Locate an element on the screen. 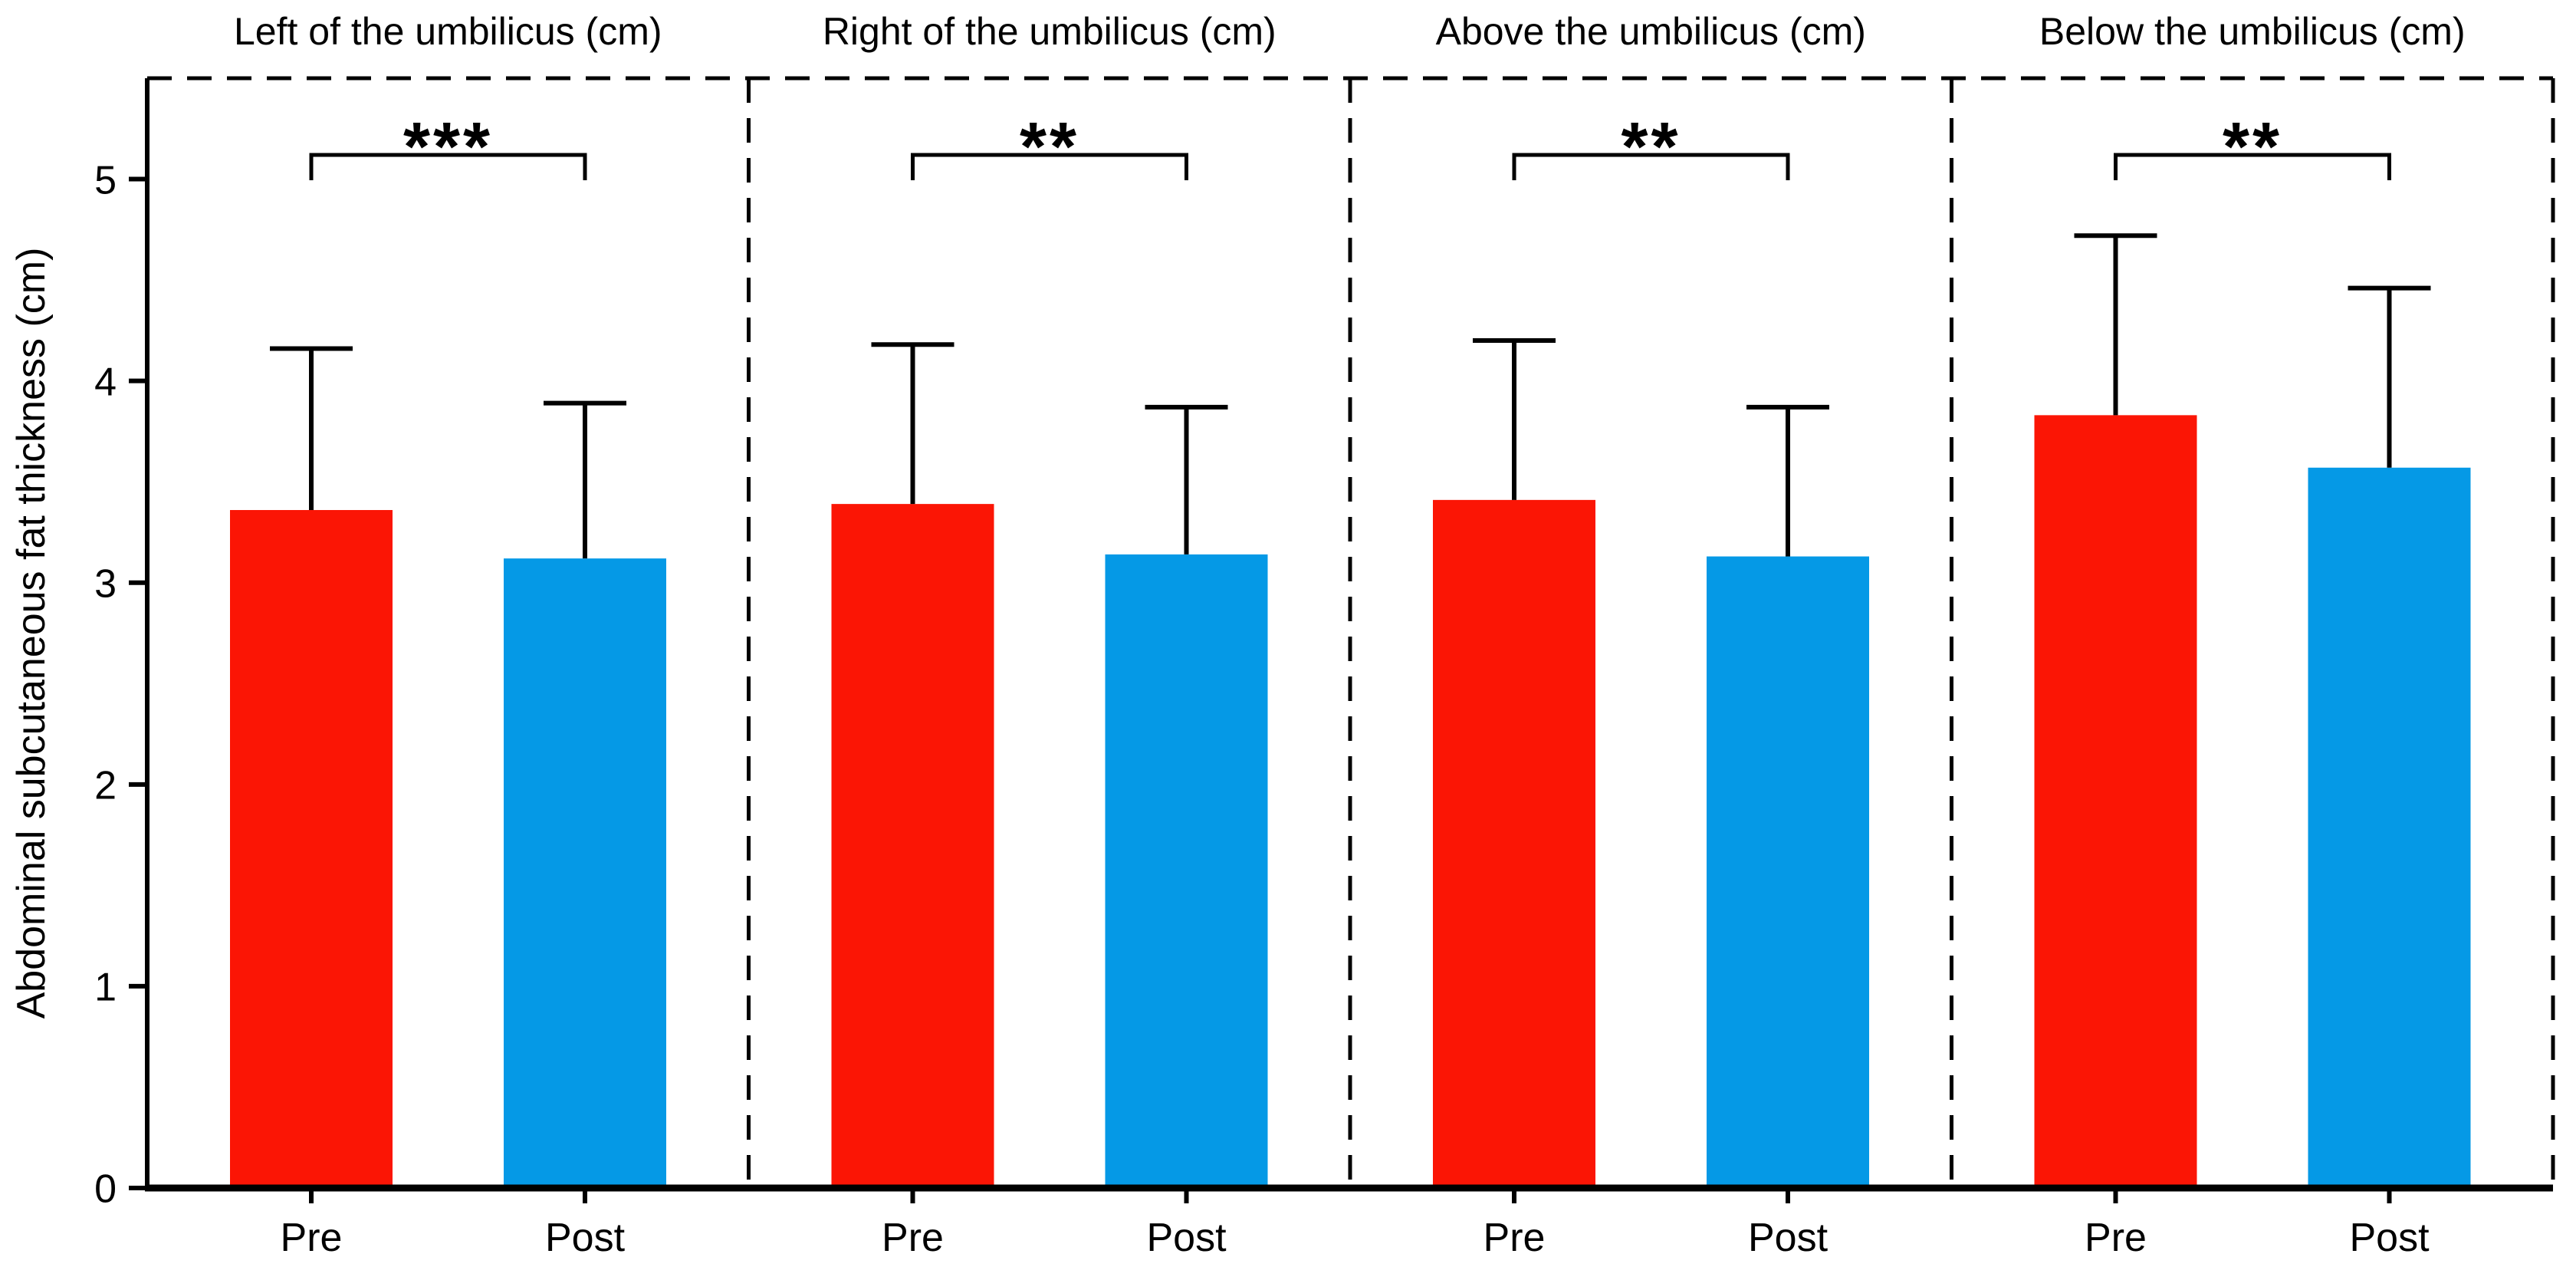  y-tick-label: 1 is located at coordinates (105, 988).